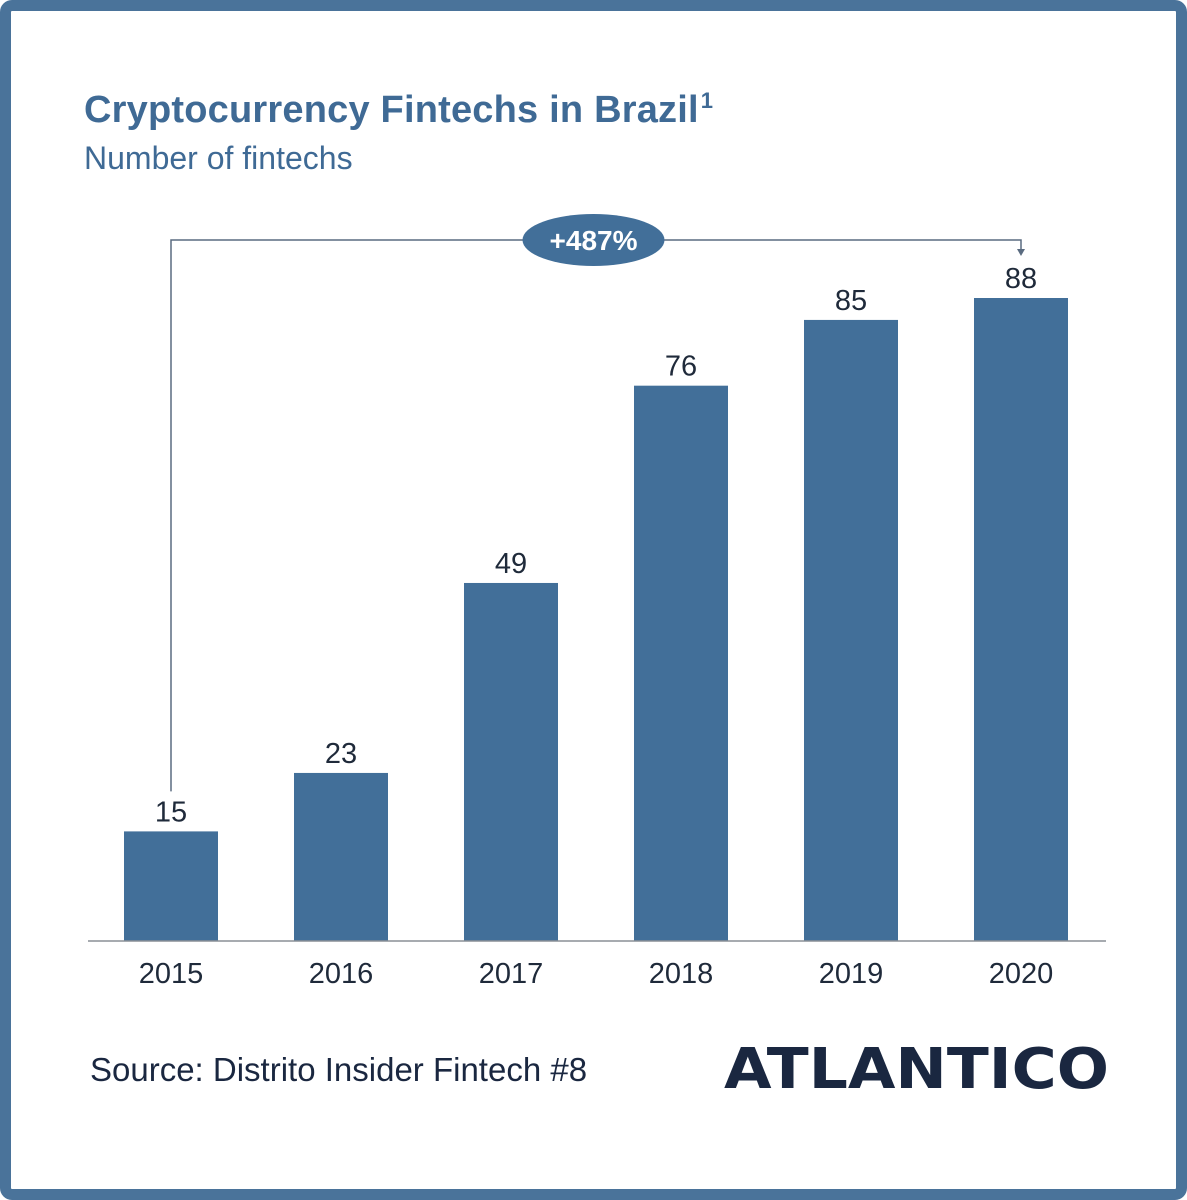  What do you see at coordinates (681, 974) in the screenshot?
I see `tick-label-2018: 2018` at bounding box center [681, 974].